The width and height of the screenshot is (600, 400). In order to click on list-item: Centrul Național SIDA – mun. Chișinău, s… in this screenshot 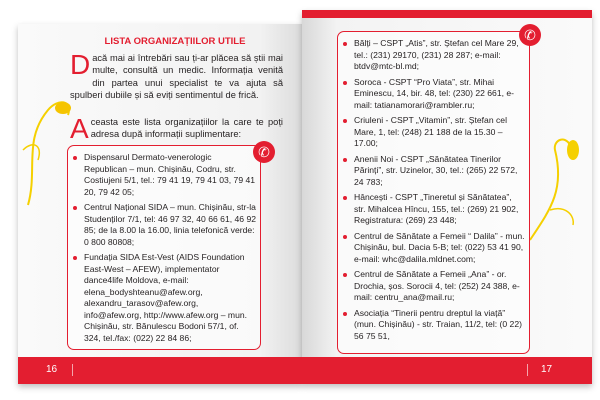, I will do `click(165, 224)`.